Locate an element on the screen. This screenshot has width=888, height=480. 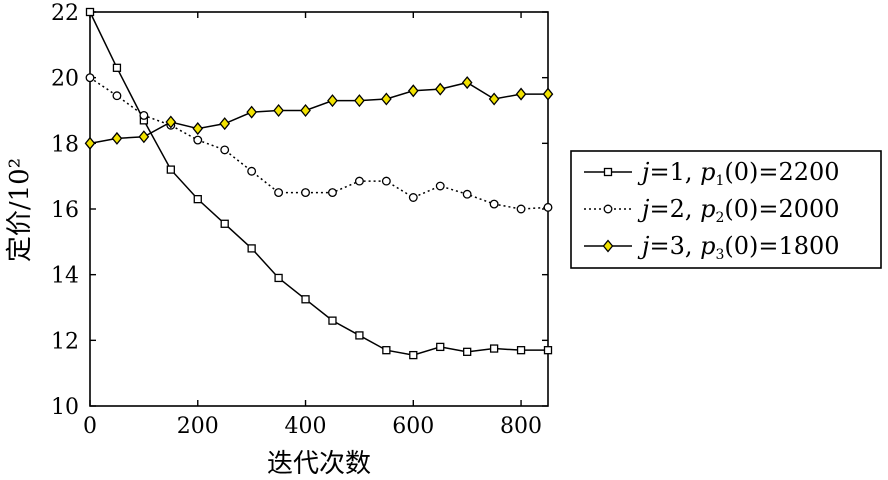
y-tick-label: 18 is located at coordinates (65, 144).